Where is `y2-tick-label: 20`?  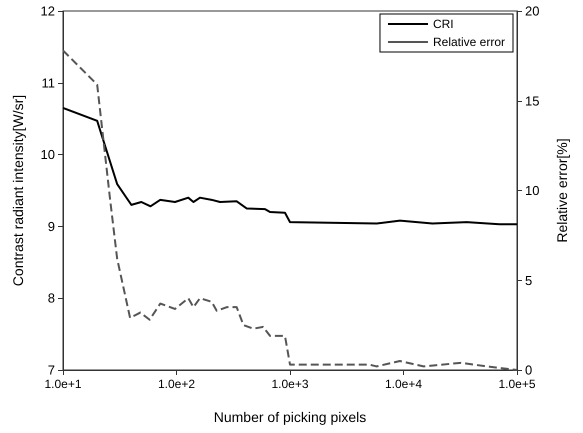 y2-tick-label: 20 is located at coordinates (532, 11).